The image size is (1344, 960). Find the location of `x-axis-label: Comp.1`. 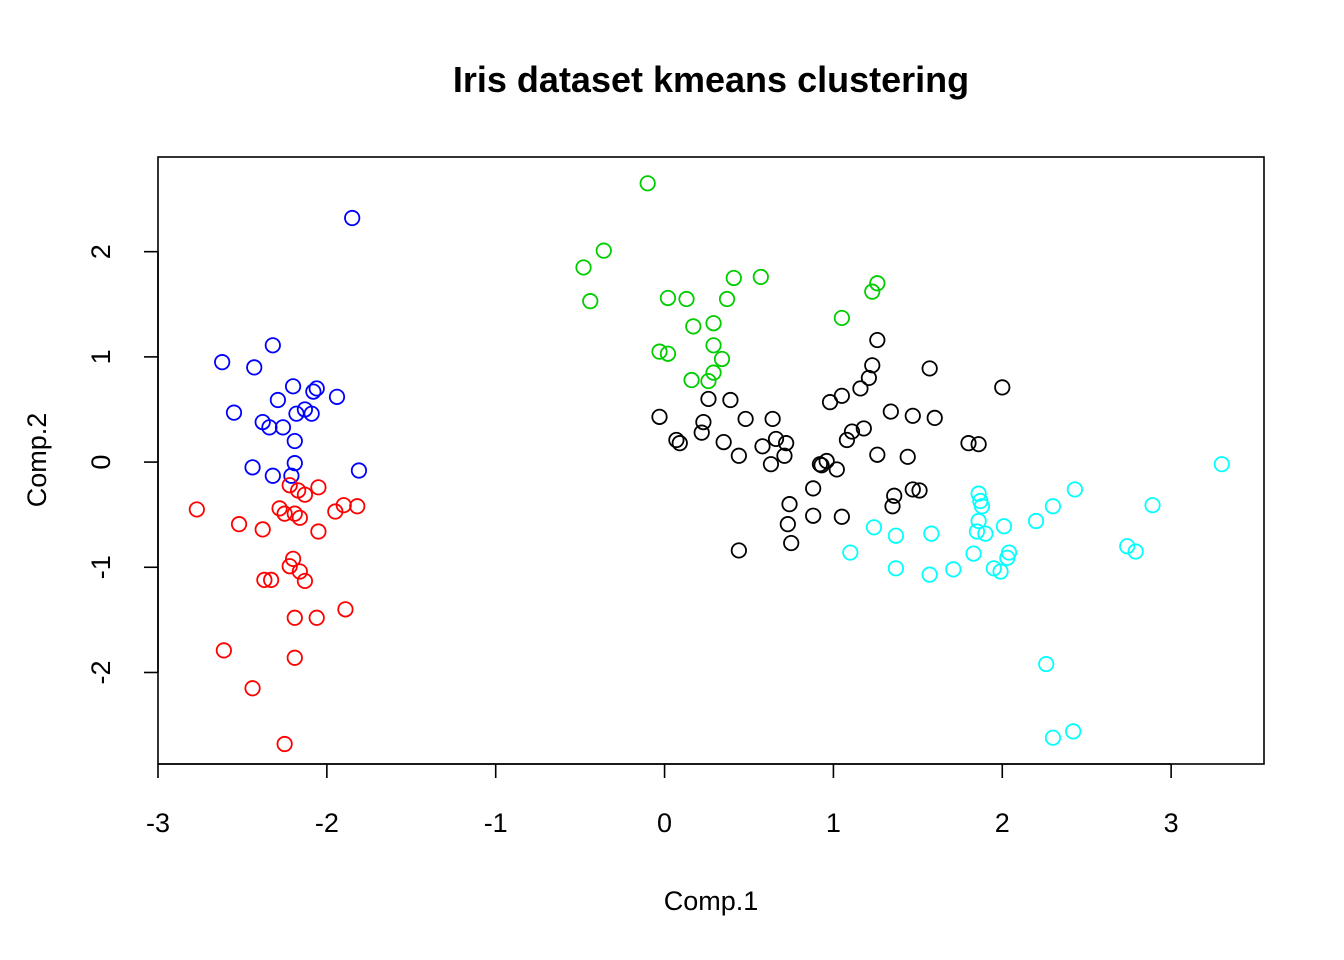

x-axis-label: Comp.1 is located at coordinates (711, 901).